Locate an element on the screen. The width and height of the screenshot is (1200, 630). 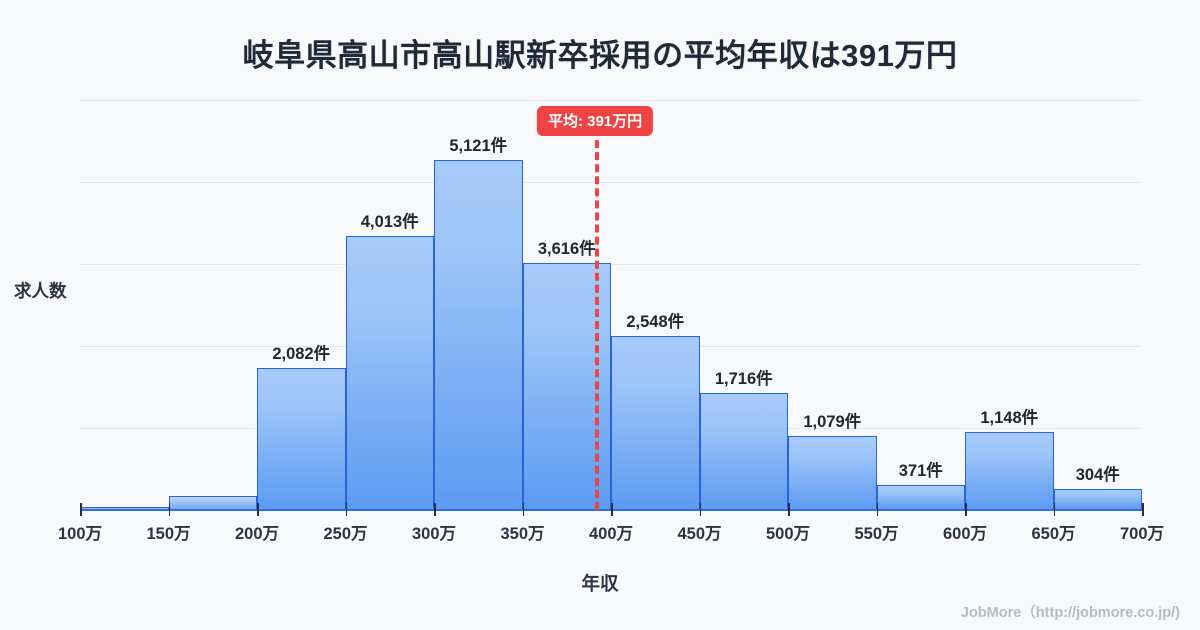
x-axis-tick-label: 500万 is located at coordinates (788, 534).